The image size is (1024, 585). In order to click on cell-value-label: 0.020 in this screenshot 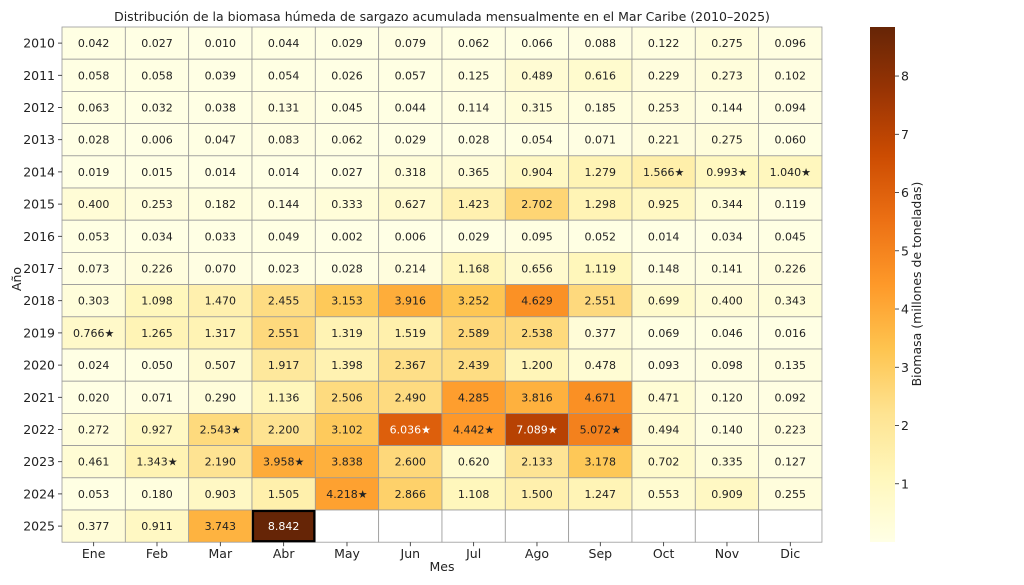, I will do `click(94, 397)`.